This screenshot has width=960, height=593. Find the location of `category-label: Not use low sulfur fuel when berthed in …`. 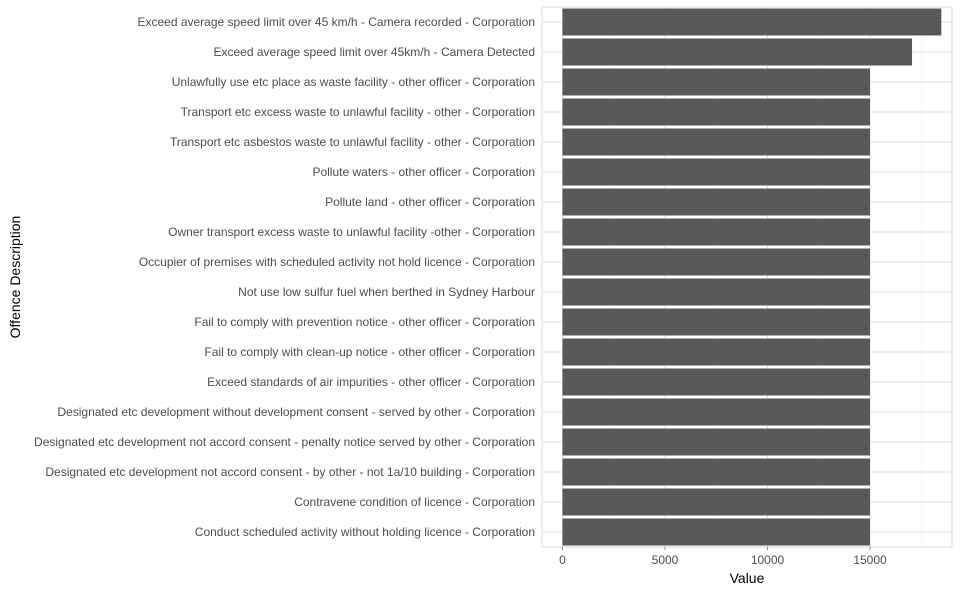

category-label: Not use low sulfur fuel when berthed in … is located at coordinates (386, 292).